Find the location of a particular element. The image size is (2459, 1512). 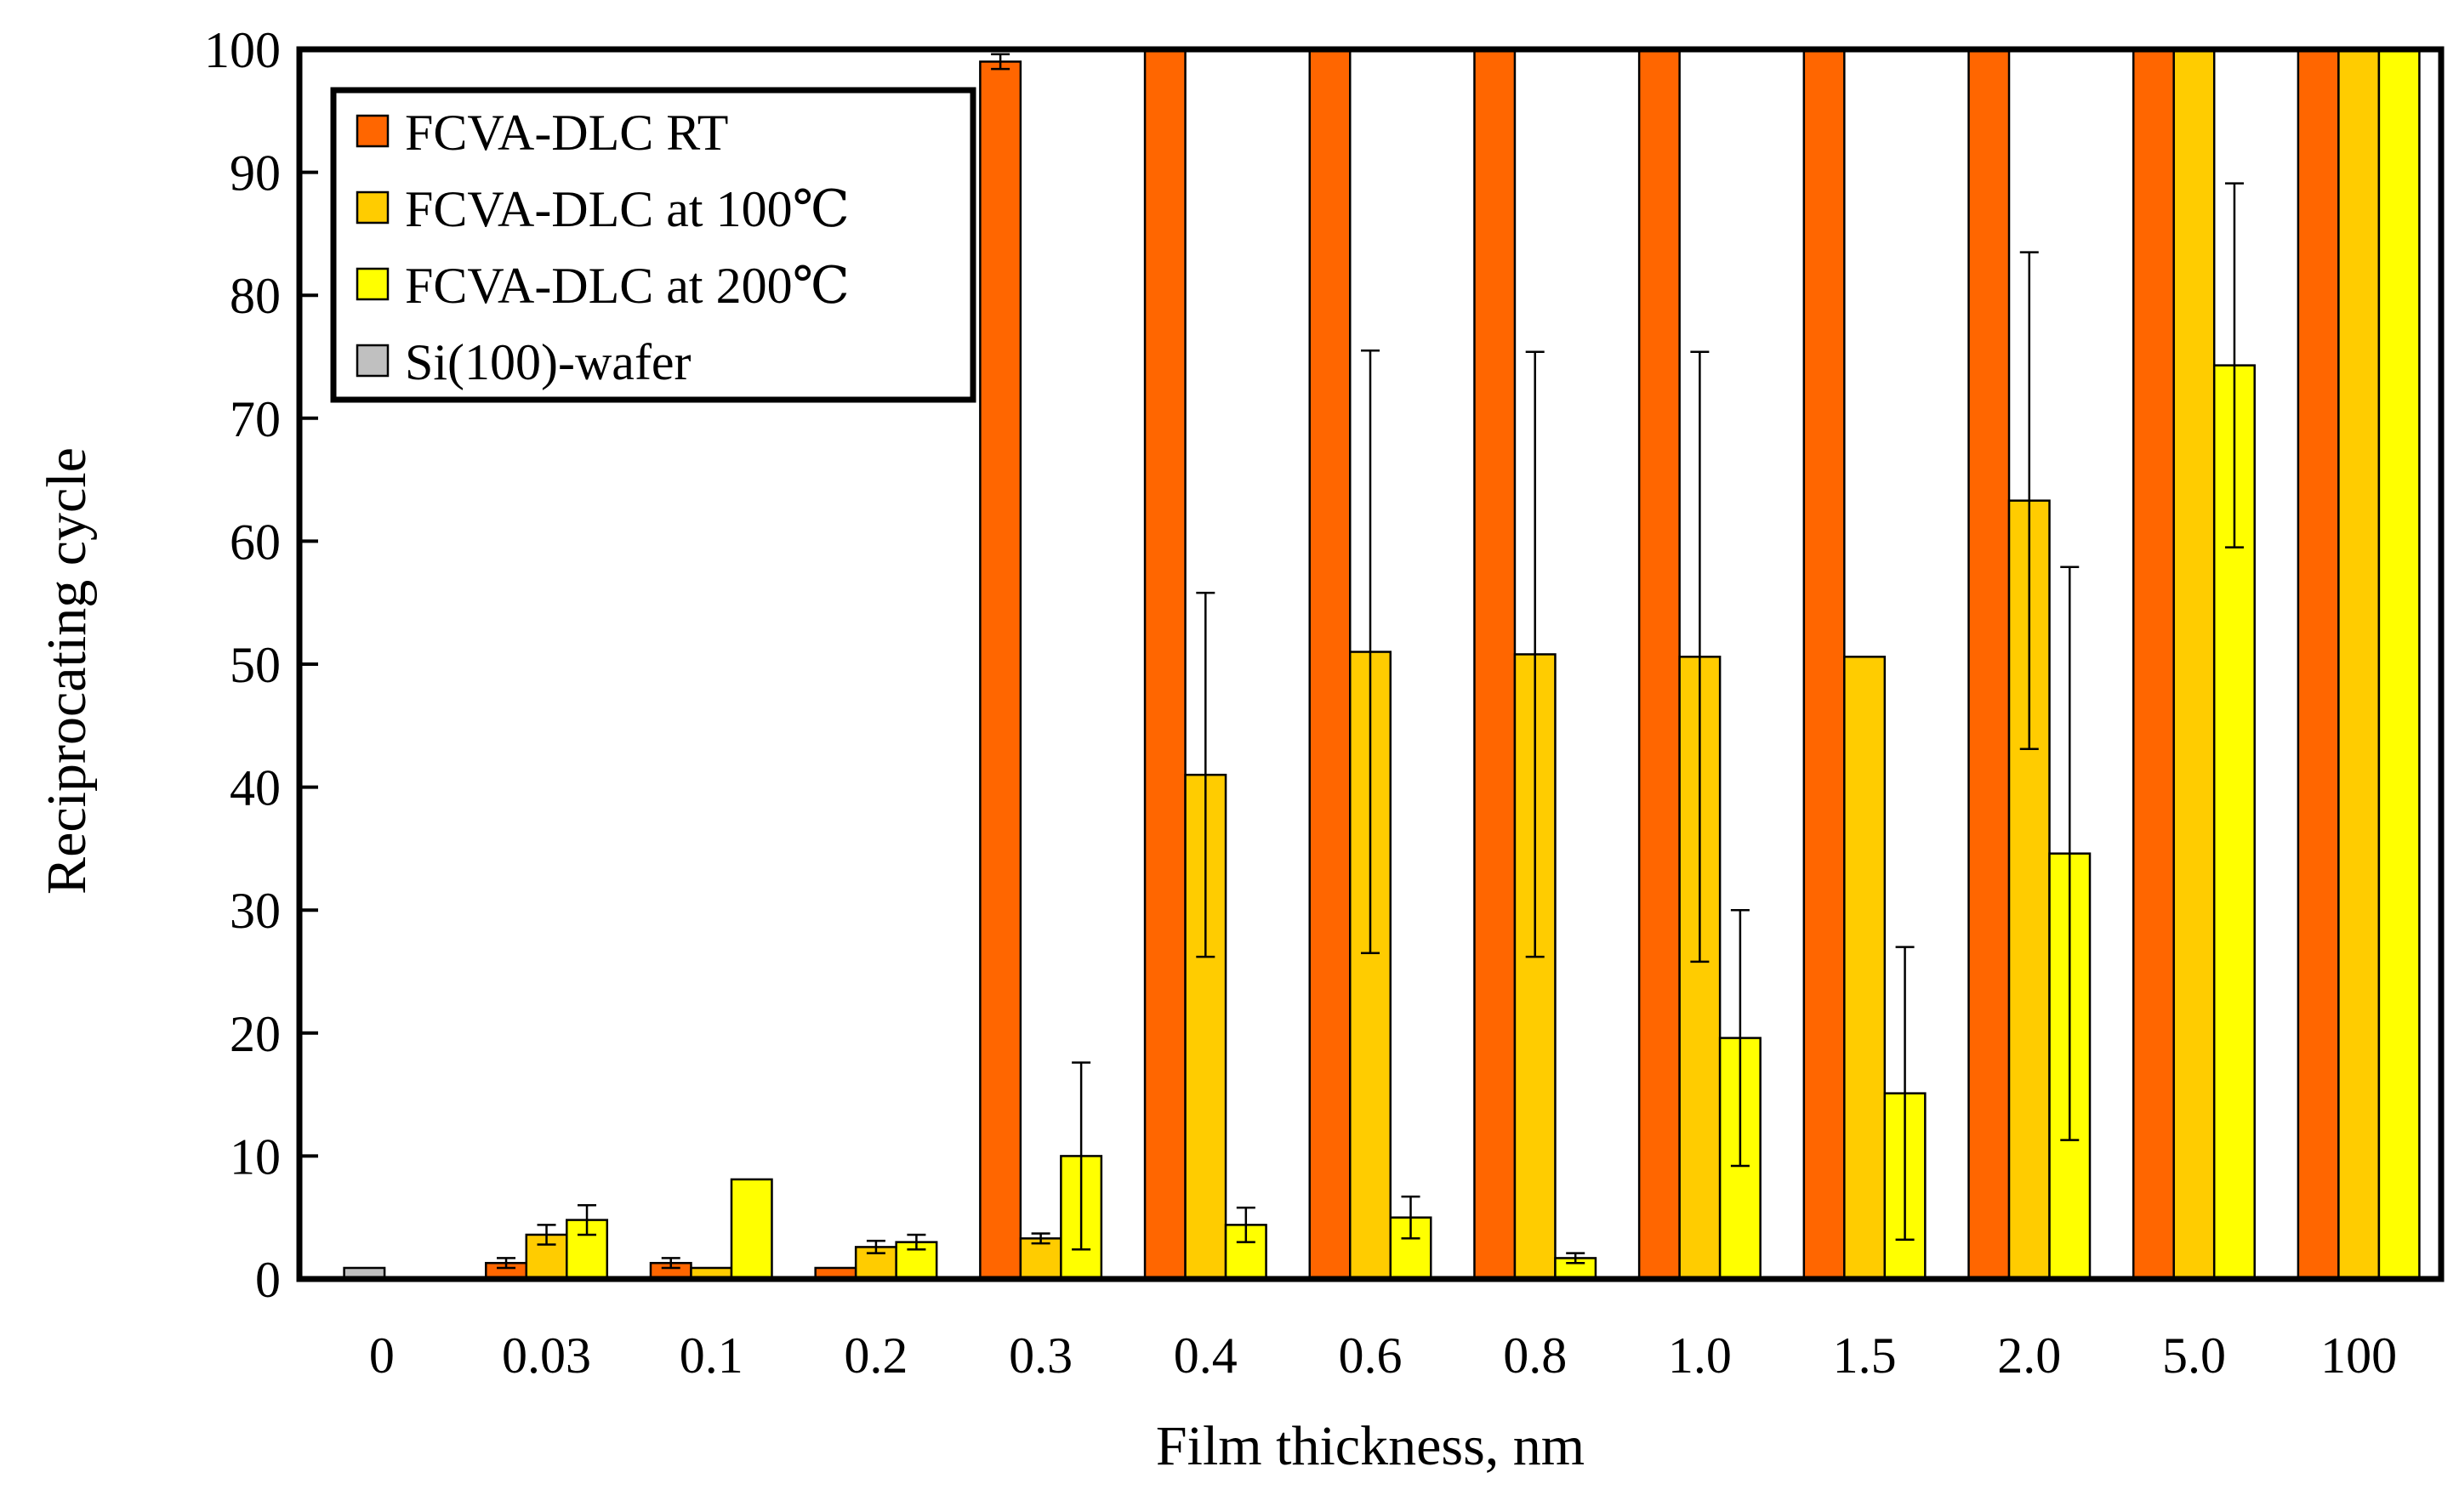

x-tick-label: 0.2 is located at coordinates (876, 1355).